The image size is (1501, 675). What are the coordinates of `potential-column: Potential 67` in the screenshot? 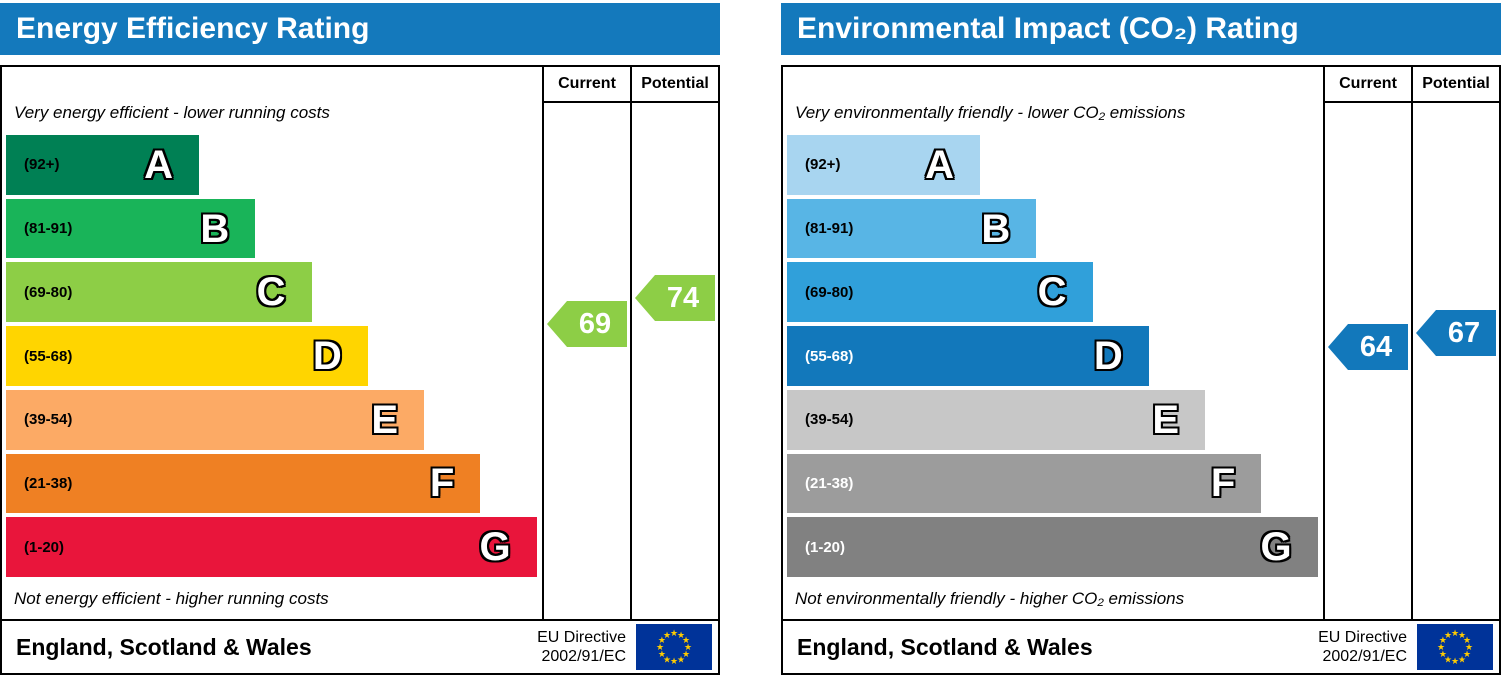 It's located at (1455, 343).